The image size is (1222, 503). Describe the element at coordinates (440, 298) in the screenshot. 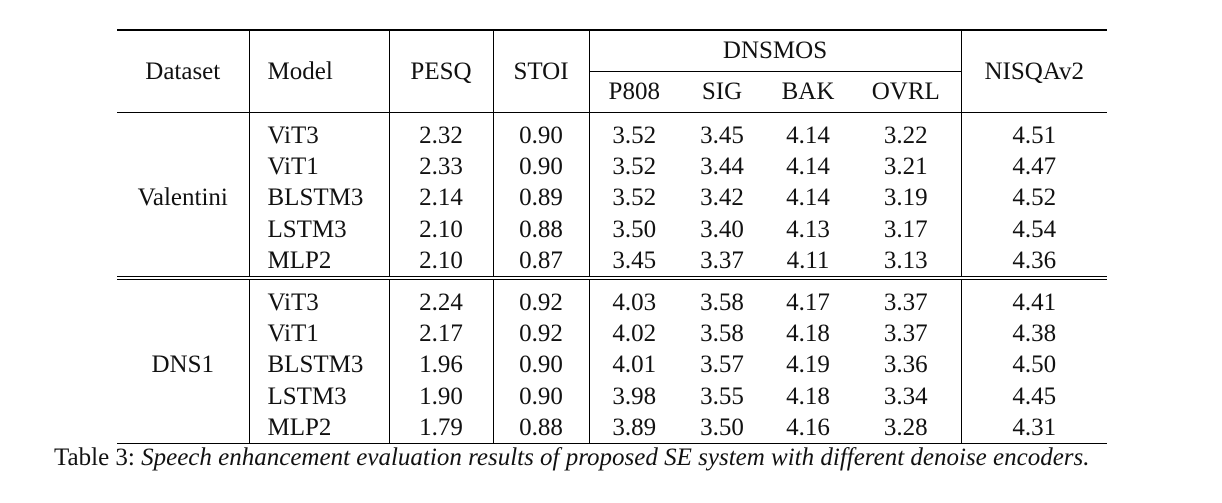

I see `pesq-cell: 2.24` at that location.